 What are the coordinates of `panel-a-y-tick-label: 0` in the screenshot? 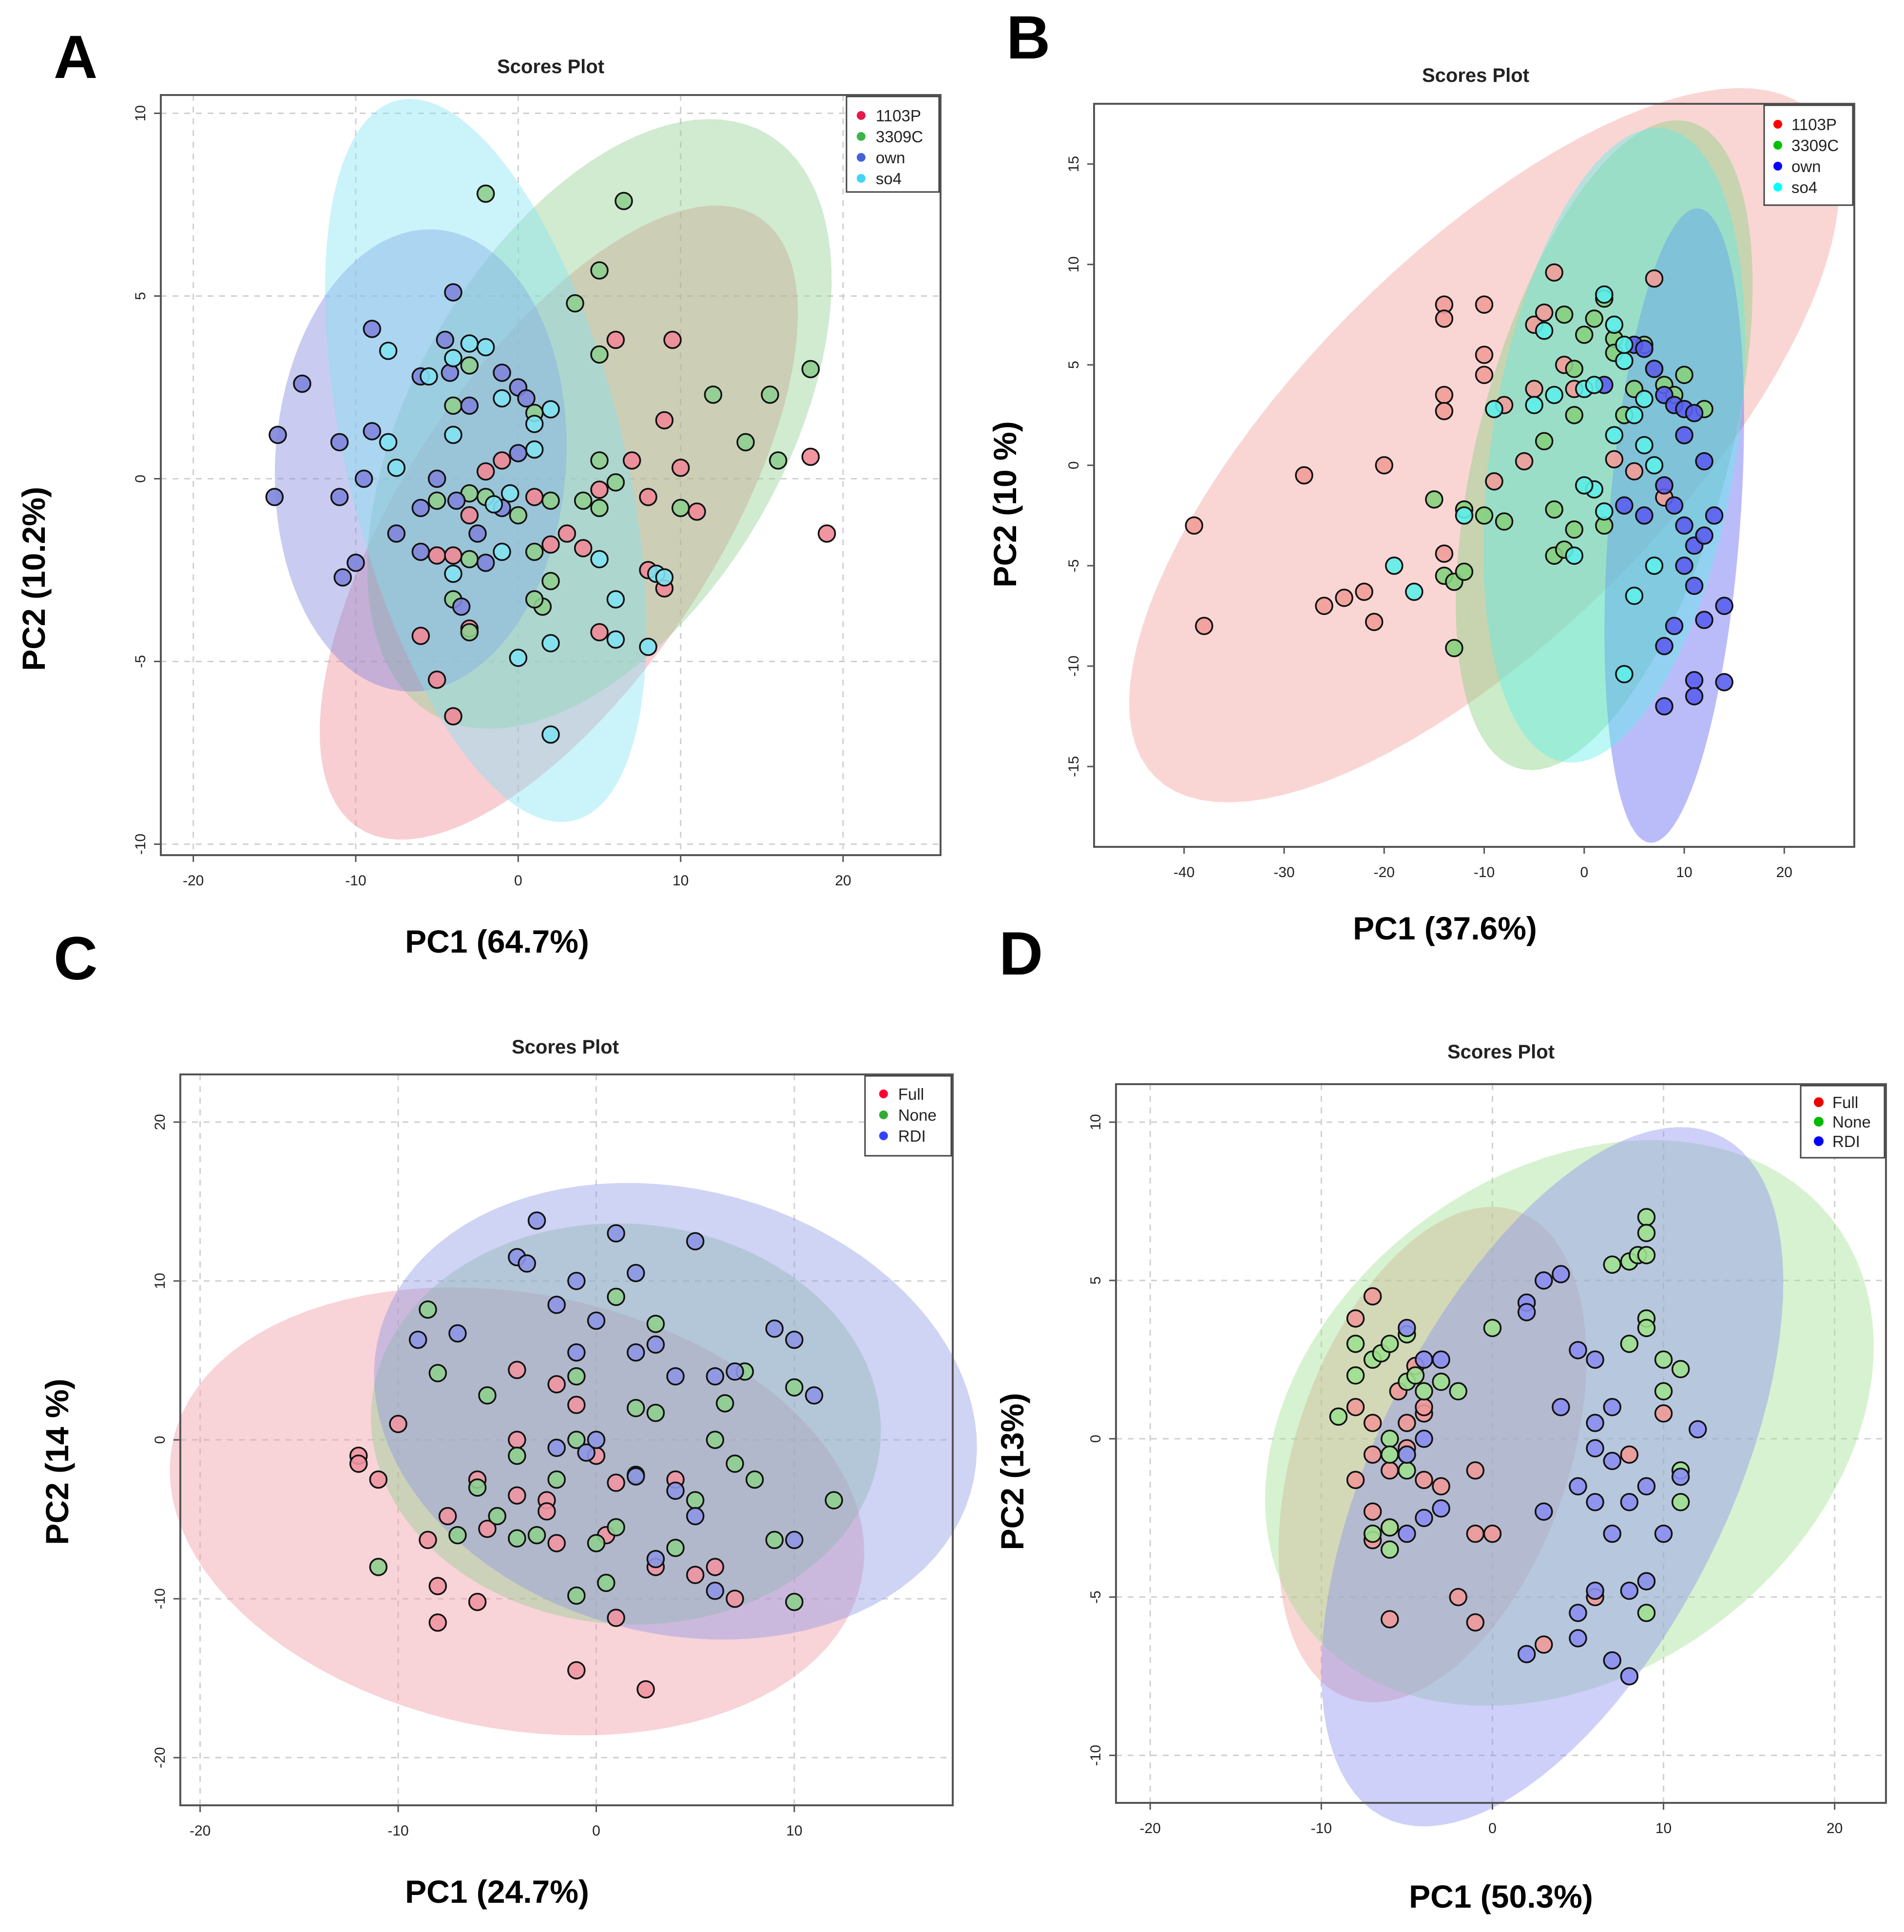 It's located at (141, 479).